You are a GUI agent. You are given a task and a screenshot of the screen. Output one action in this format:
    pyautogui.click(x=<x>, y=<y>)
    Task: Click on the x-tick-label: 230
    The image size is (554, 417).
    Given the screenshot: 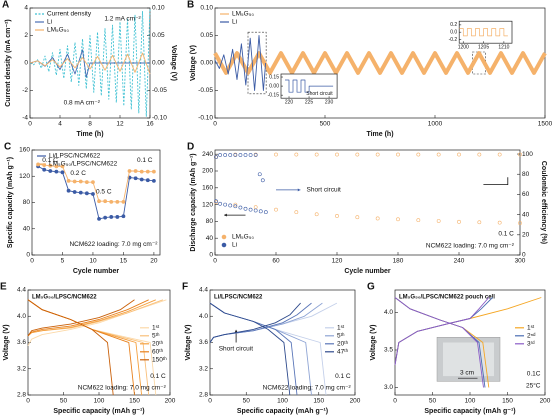 What is the action you would take?
    pyautogui.click(x=329, y=103)
    